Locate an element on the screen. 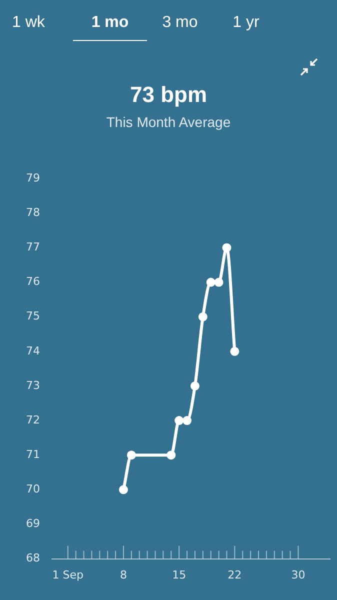  y-tick-label: 70 is located at coordinates (33, 489).